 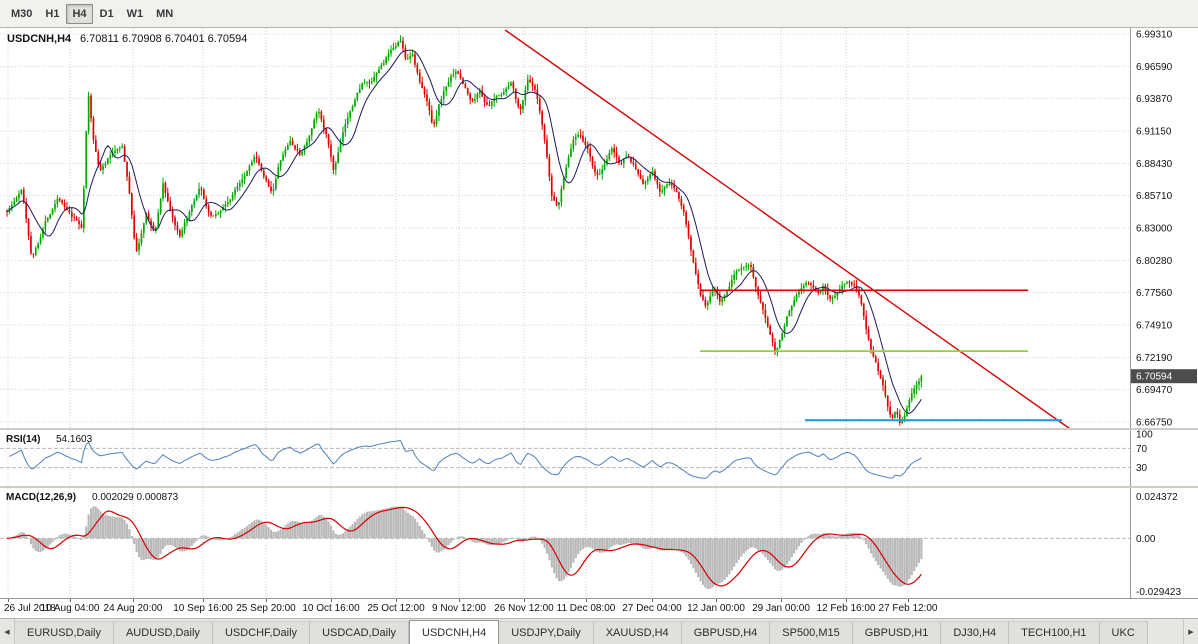 What do you see at coordinates (1154, 229) in the screenshot?
I see `price-axis-label: 6.83000` at bounding box center [1154, 229].